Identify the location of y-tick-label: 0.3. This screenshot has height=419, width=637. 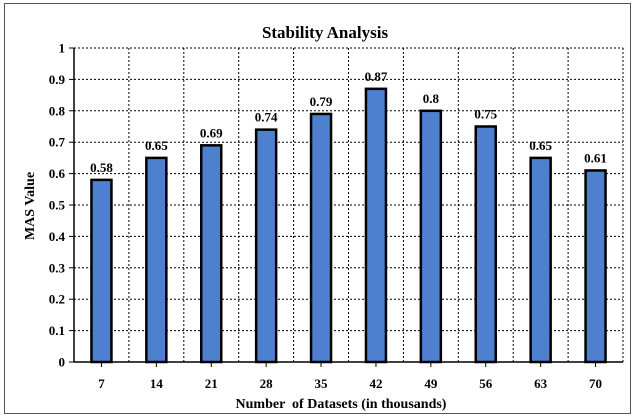
(57, 267).